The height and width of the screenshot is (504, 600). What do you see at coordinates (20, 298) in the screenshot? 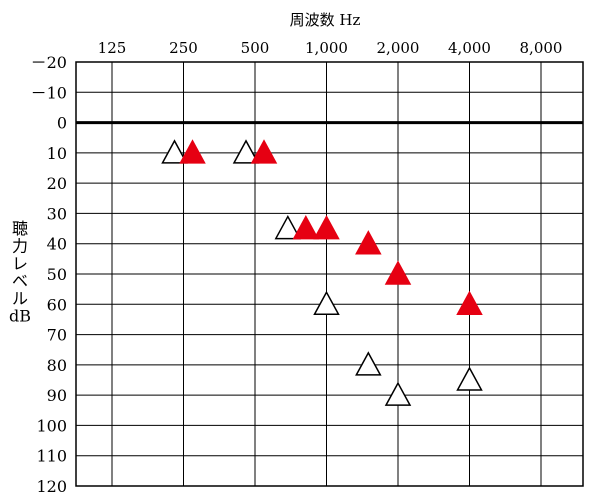
I see `y-axis-label-part: ル` at bounding box center [20, 298].